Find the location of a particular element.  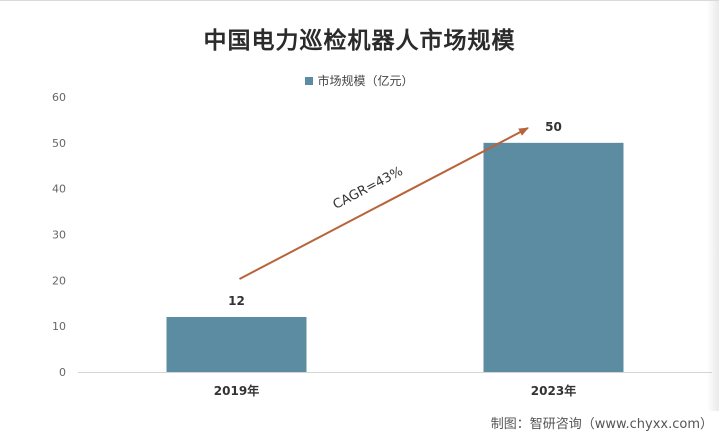

x-axis: 2019年 2023年 is located at coordinates (395, 390).